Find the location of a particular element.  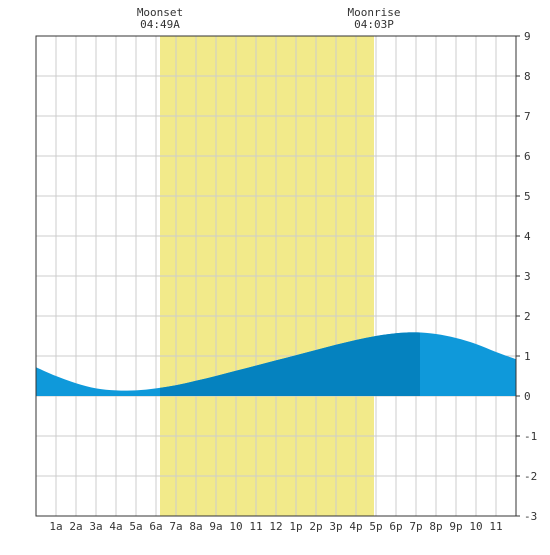

x-tick-label: 4a is located at coordinates (115, 526).